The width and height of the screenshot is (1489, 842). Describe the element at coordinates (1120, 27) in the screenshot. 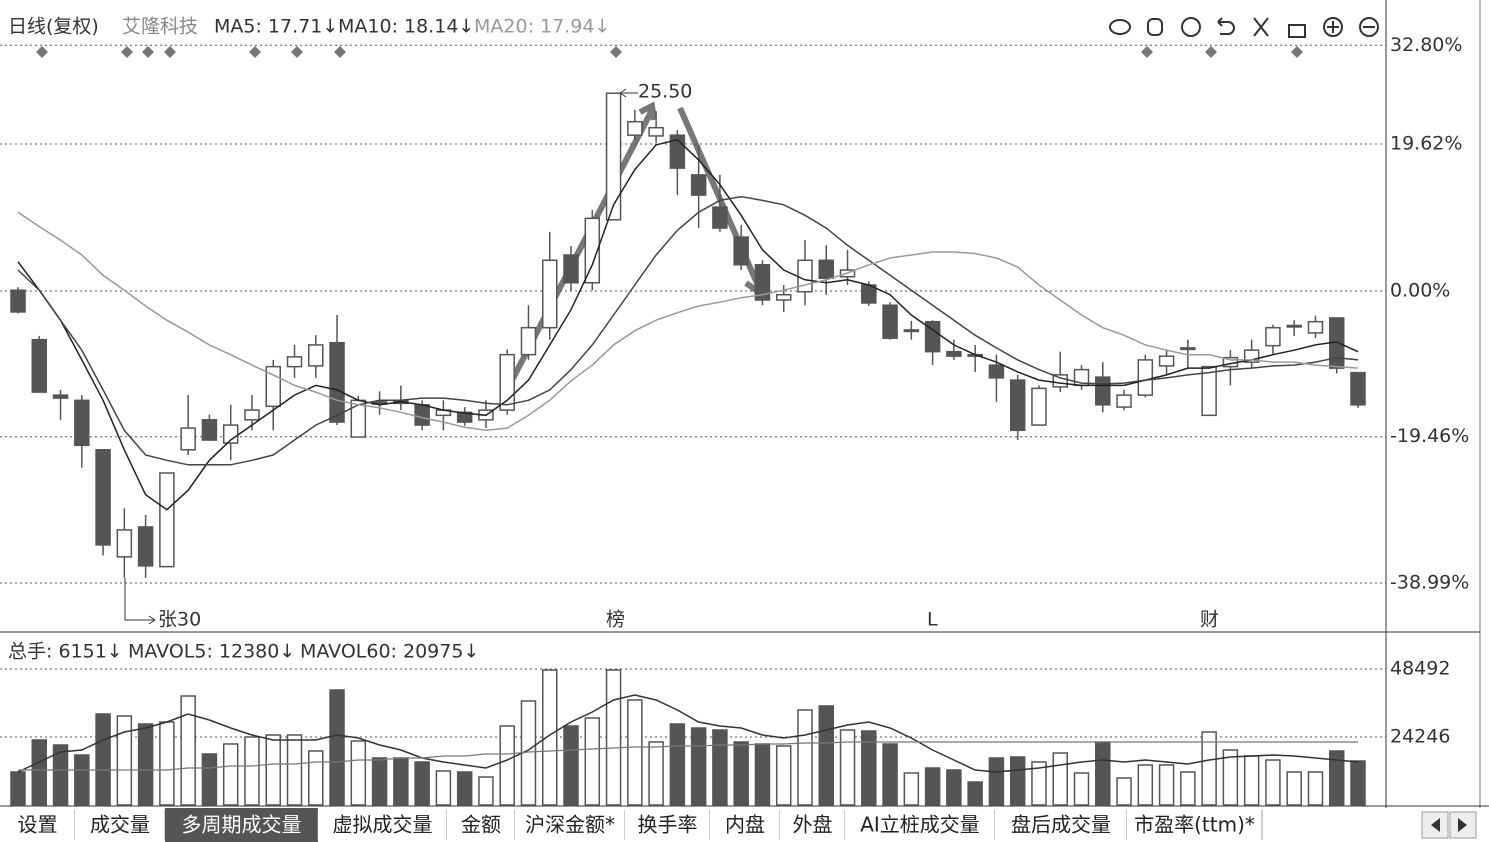

I see `eye-icon` at that location.